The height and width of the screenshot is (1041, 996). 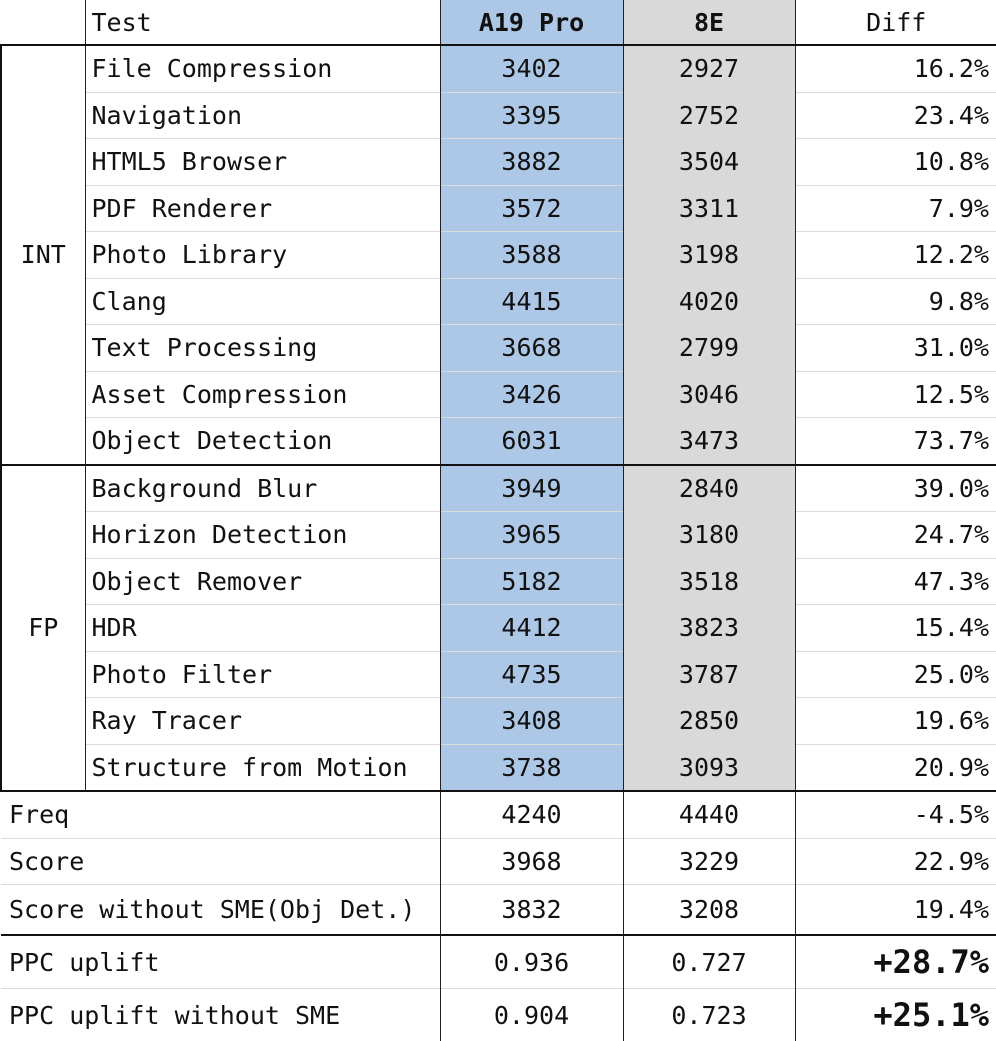 What do you see at coordinates (895, 255) in the screenshot?
I see `diff-value: 12.2%` at bounding box center [895, 255].